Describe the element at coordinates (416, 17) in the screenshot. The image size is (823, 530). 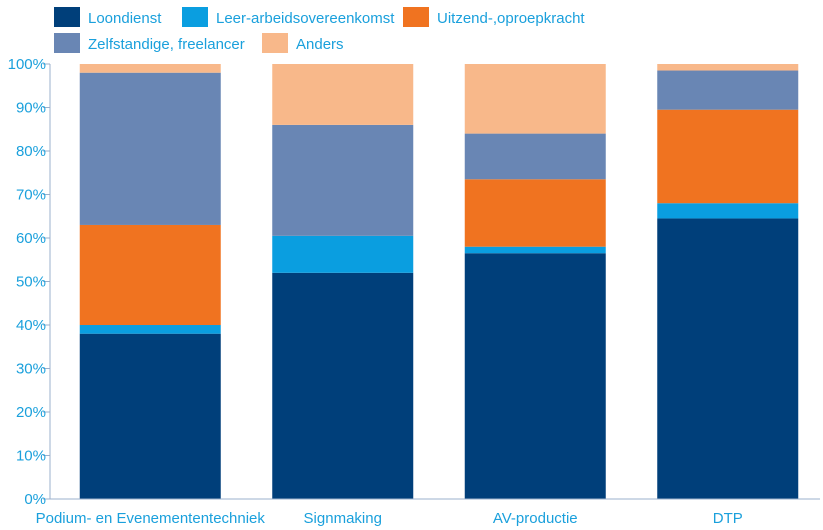
I see `legend-swatch-uitzend-oproepkracht` at that location.